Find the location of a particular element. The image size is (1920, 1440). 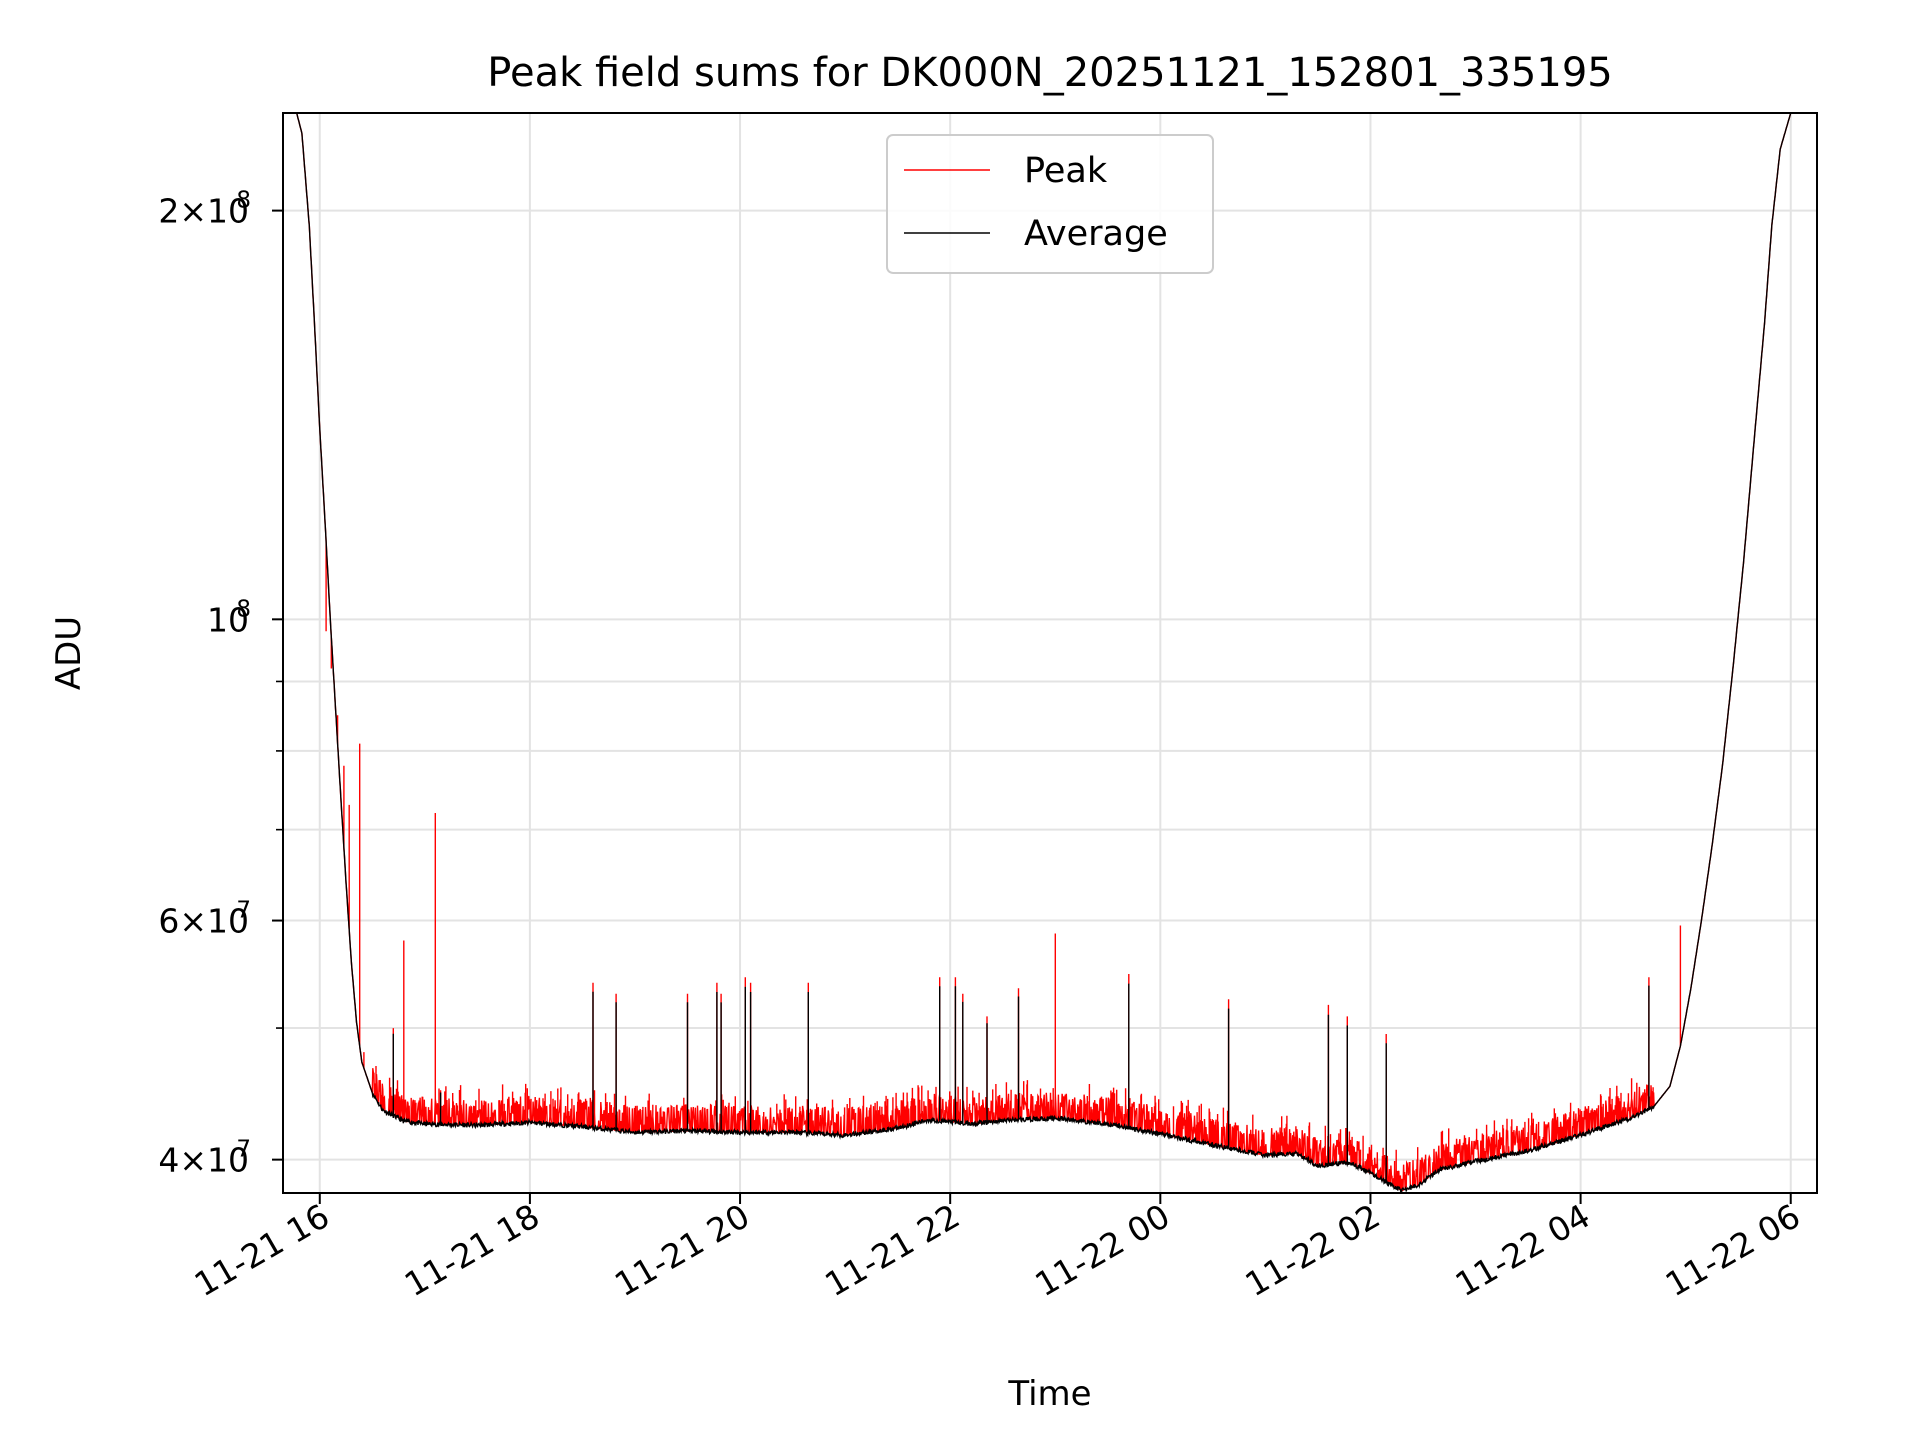

y-tick-label: 108 is located at coordinates (229, 617).